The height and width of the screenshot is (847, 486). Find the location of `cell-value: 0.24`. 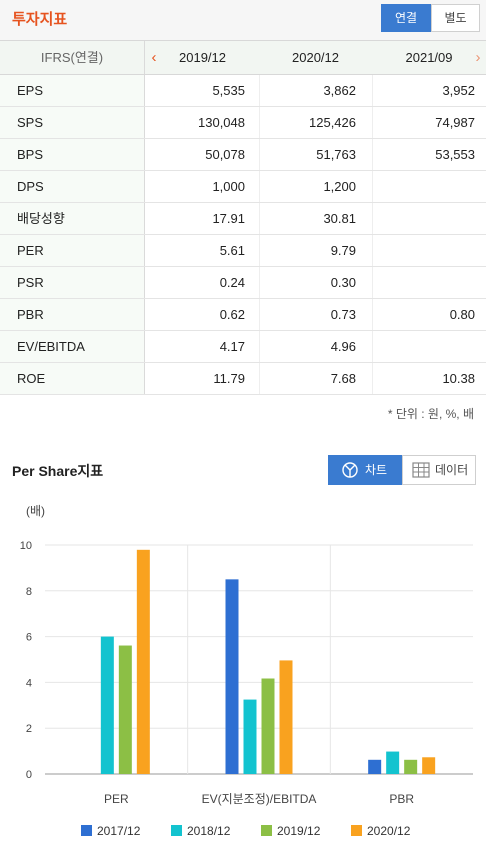

cell-value: 0.24 is located at coordinates (232, 282).